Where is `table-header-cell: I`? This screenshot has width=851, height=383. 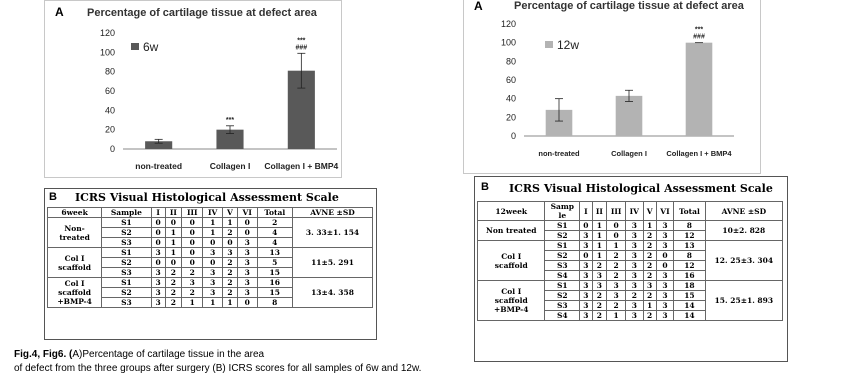
table-header-cell: I is located at coordinates (158, 212).